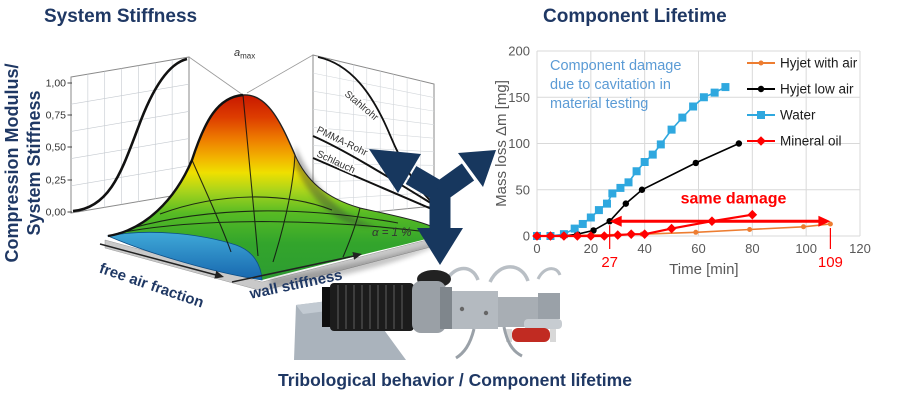 This screenshot has height=413, width=900. I want to click on x-tick-label: 100, so click(806, 248).